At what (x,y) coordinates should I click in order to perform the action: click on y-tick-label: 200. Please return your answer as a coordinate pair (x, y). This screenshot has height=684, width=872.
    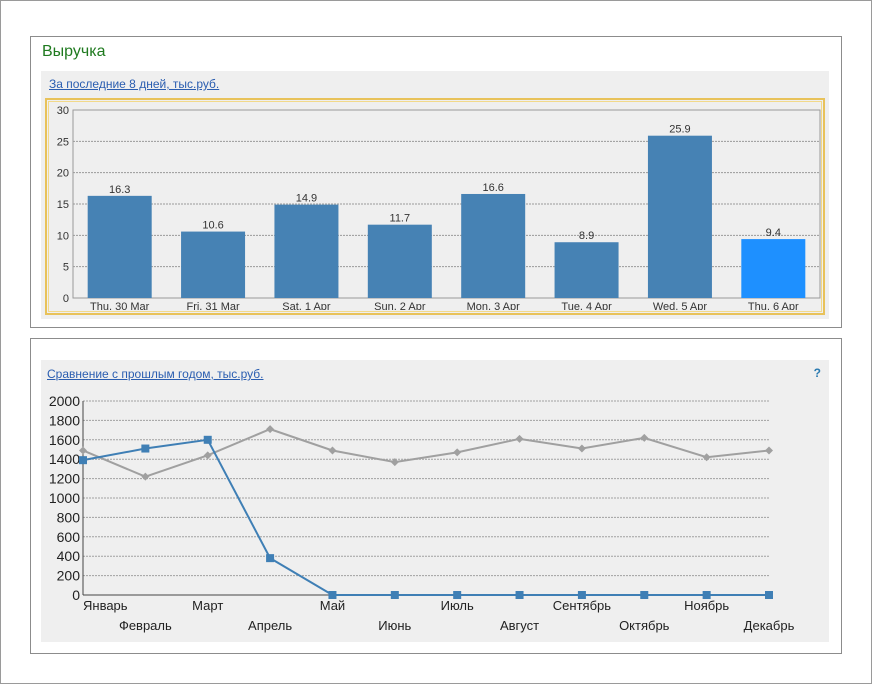
    Looking at the image, I should click on (69, 576).